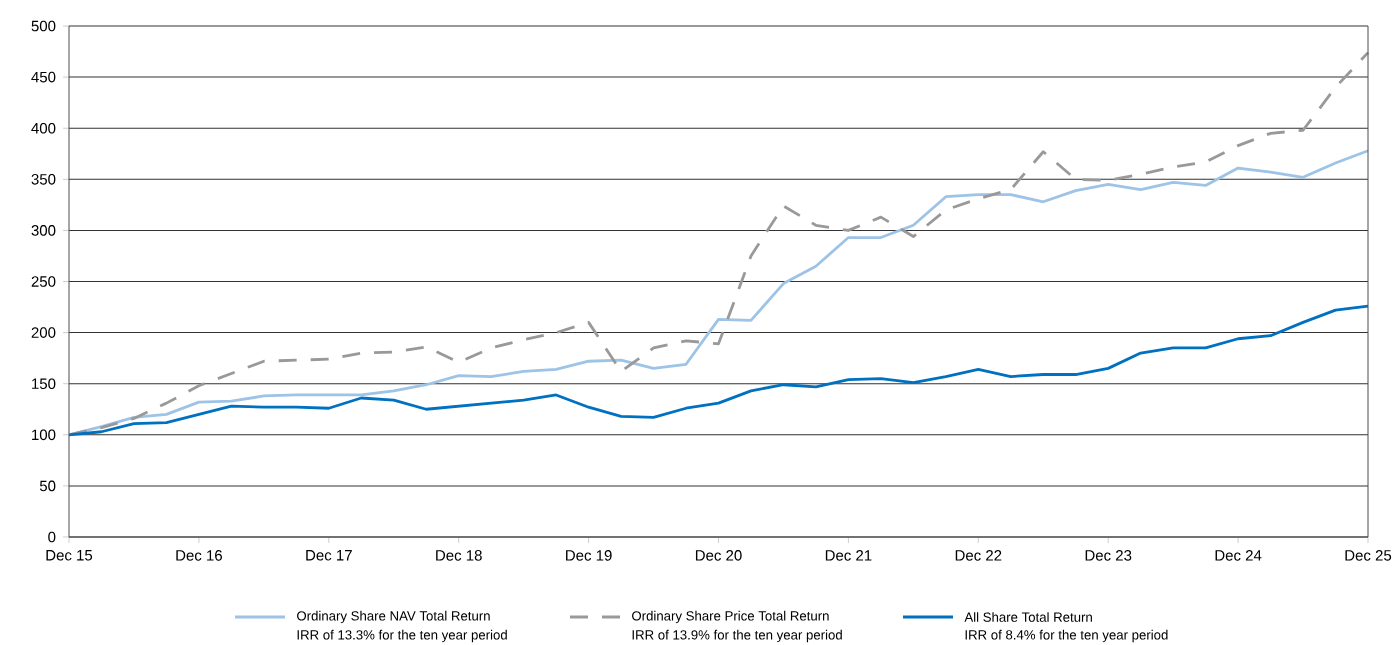 This screenshot has height=645, width=1393. Describe the element at coordinates (43, 179) in the screenshot. I see `y-tick-label: 350` at that location.